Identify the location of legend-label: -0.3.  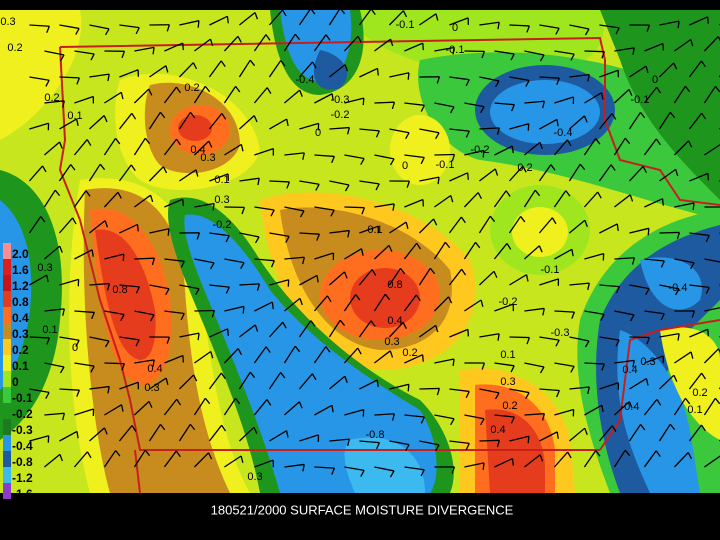
(22, 430).